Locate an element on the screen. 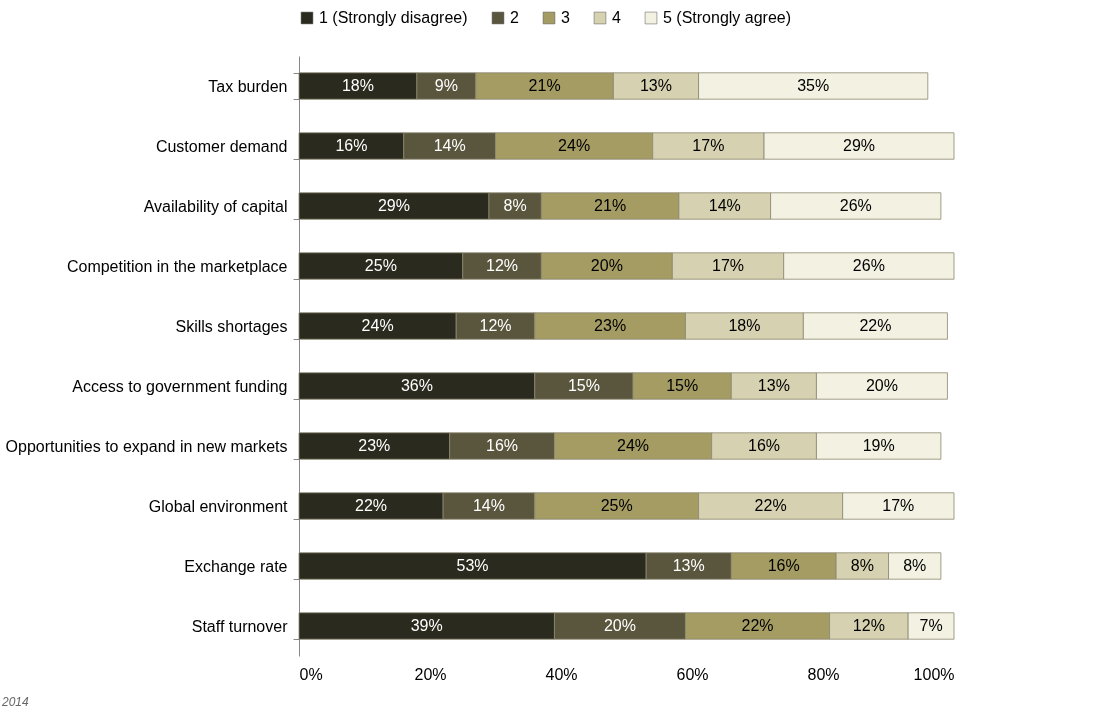  data-label: 7% is located at coordinates (931, 625).